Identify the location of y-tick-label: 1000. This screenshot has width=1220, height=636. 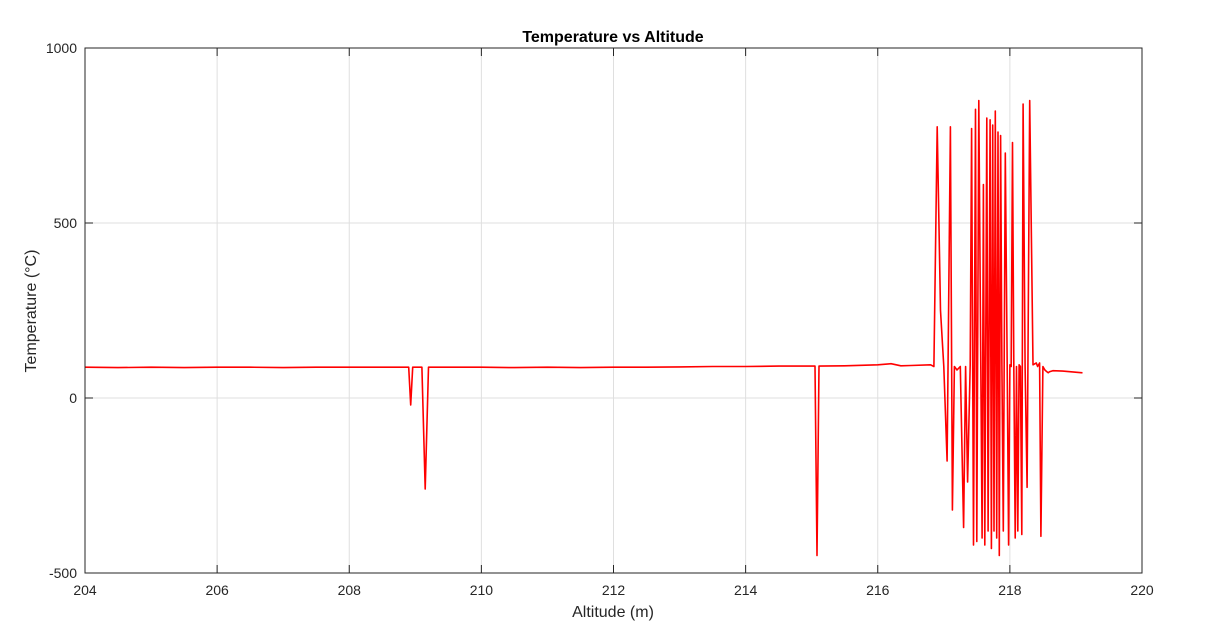
(61, 48).